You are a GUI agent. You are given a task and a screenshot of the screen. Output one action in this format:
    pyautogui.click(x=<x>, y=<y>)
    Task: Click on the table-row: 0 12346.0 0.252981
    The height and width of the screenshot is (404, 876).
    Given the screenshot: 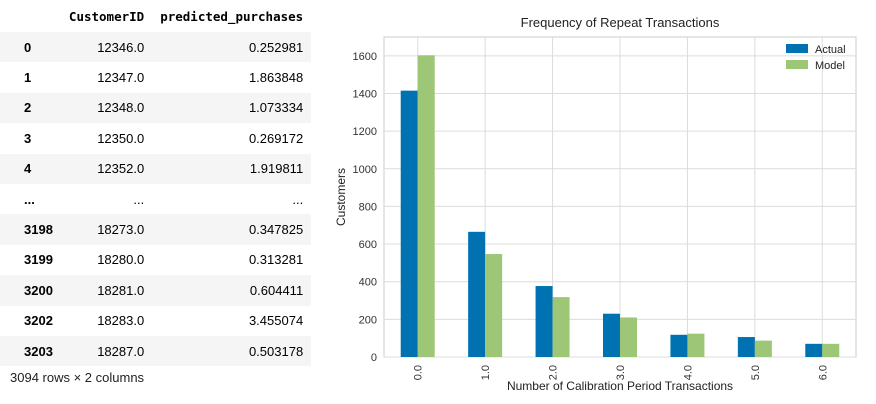 What is the action you would take?
    pyautogui.click(x=156, y=47)
    